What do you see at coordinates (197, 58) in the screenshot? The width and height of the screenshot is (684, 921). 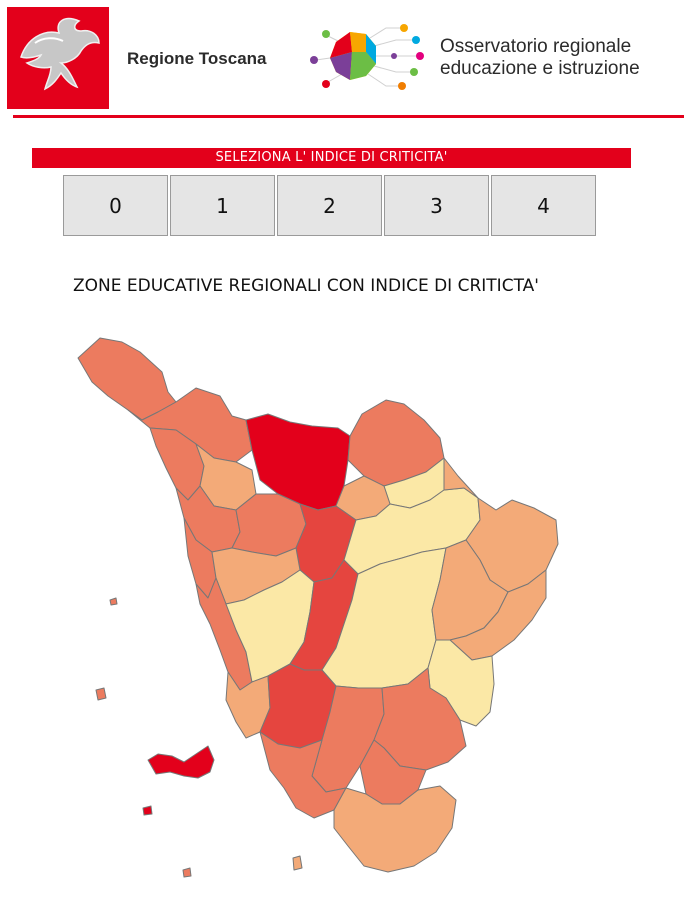 I see `region-name: Regione Toscana` at bounding box center [197, 58].